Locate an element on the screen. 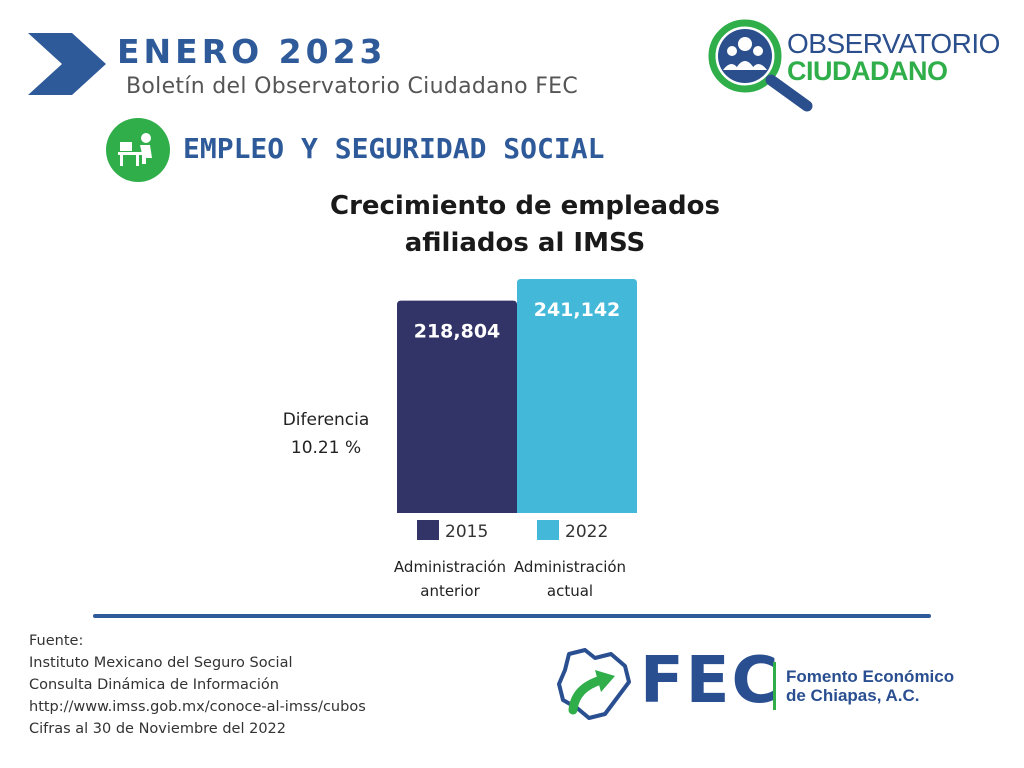 The width and height of the screenshot is (1024, 768). magnifier-people-icon is located at coordinates (760, 65).